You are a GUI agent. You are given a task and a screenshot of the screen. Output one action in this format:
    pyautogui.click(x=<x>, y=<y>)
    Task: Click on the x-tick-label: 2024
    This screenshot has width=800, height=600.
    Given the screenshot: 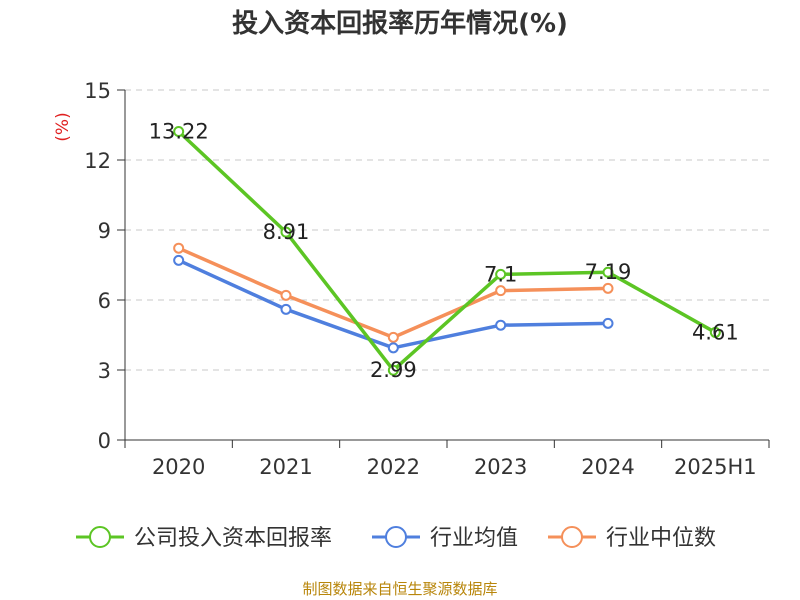 What is the action you would take?
    pyautogui.click(x=607, y=467)
    